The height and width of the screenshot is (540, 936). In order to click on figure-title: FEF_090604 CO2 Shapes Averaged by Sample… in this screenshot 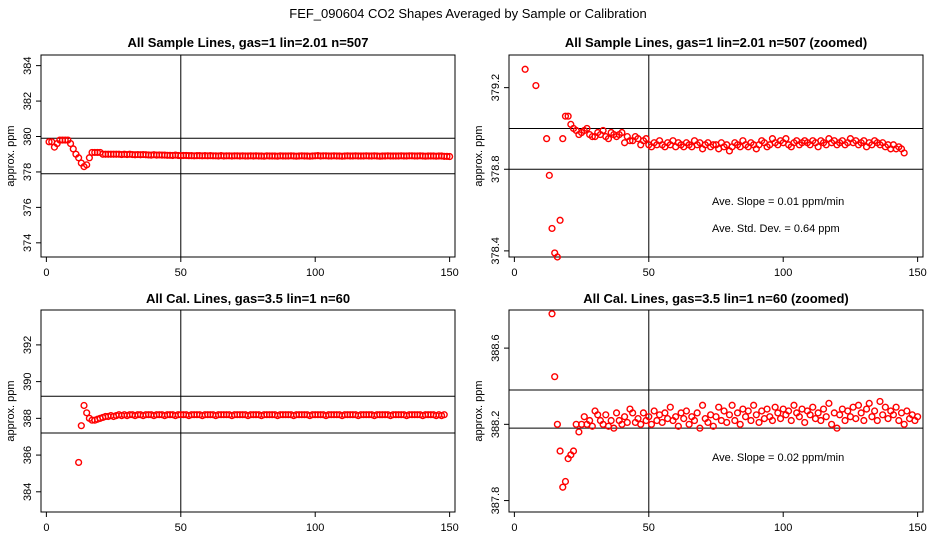, I will do `click(467, 13)`.